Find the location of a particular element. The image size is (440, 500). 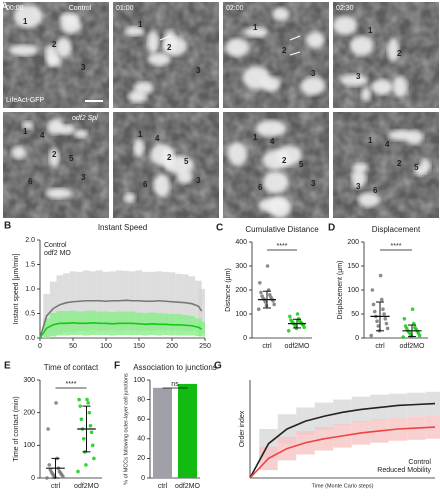

y-axis-label: Order index is located at coordinates (242, 428).